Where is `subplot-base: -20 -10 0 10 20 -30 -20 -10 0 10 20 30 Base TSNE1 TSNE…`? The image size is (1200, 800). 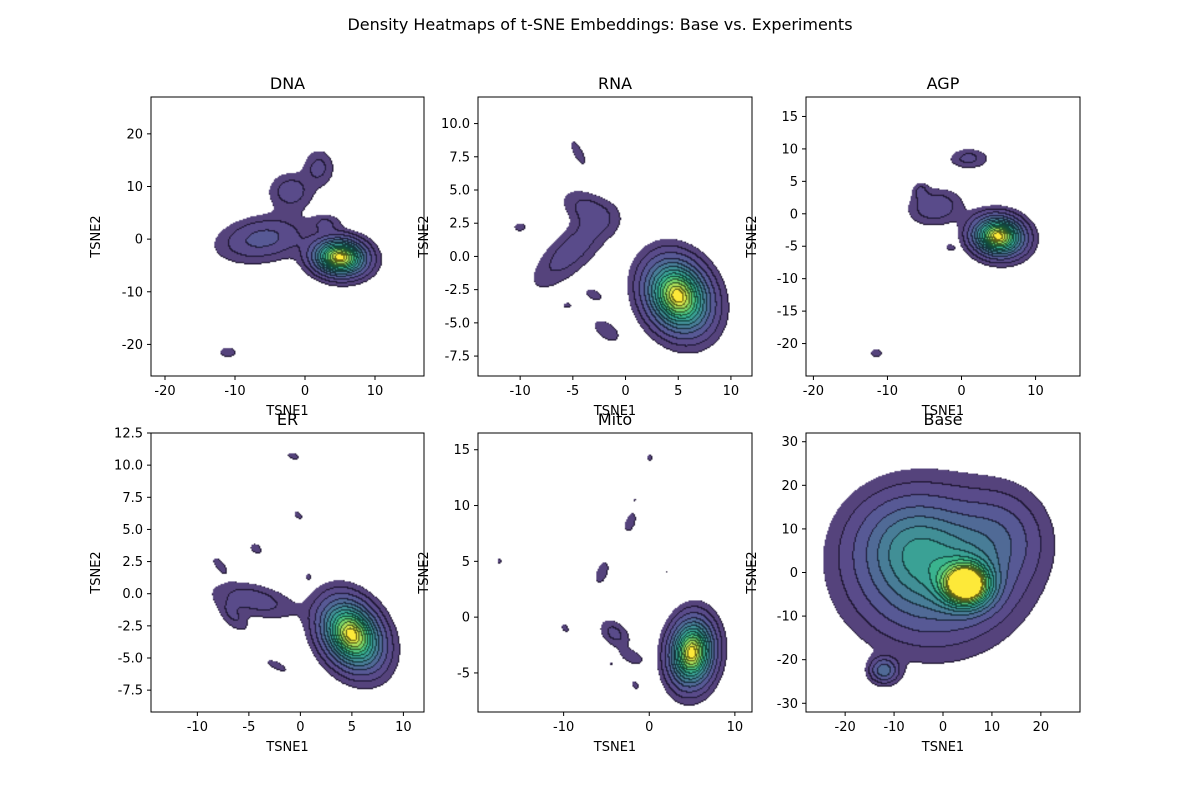 subplot-base: -20 -10 0 10 20 -30 -20 -10 0 10 20 30 Base TSNE1 TSNE… is located at coordinates (913, 582).